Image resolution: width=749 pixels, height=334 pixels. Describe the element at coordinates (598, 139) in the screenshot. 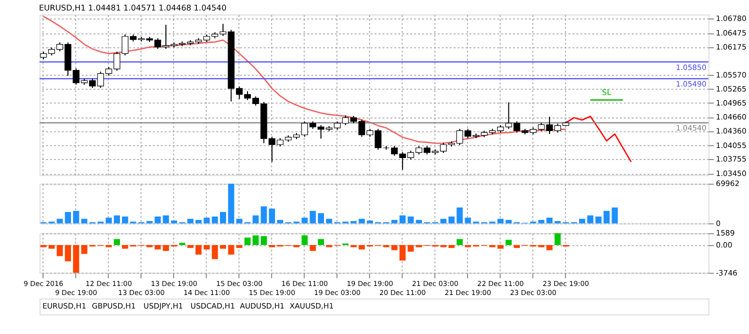

I see `line-series` at that location.